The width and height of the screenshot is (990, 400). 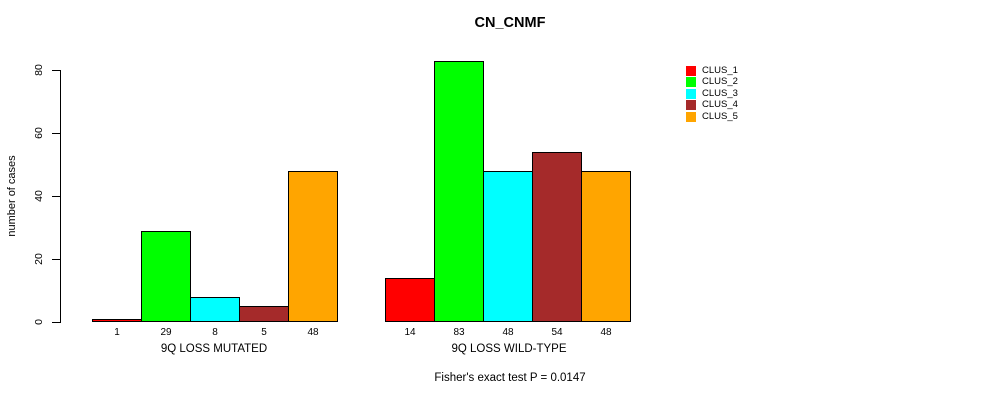 What do you see at coordinates (720, 105) in the screenshot?
I see `legend-label: CLUS_4` at bounding box center [720, 105].